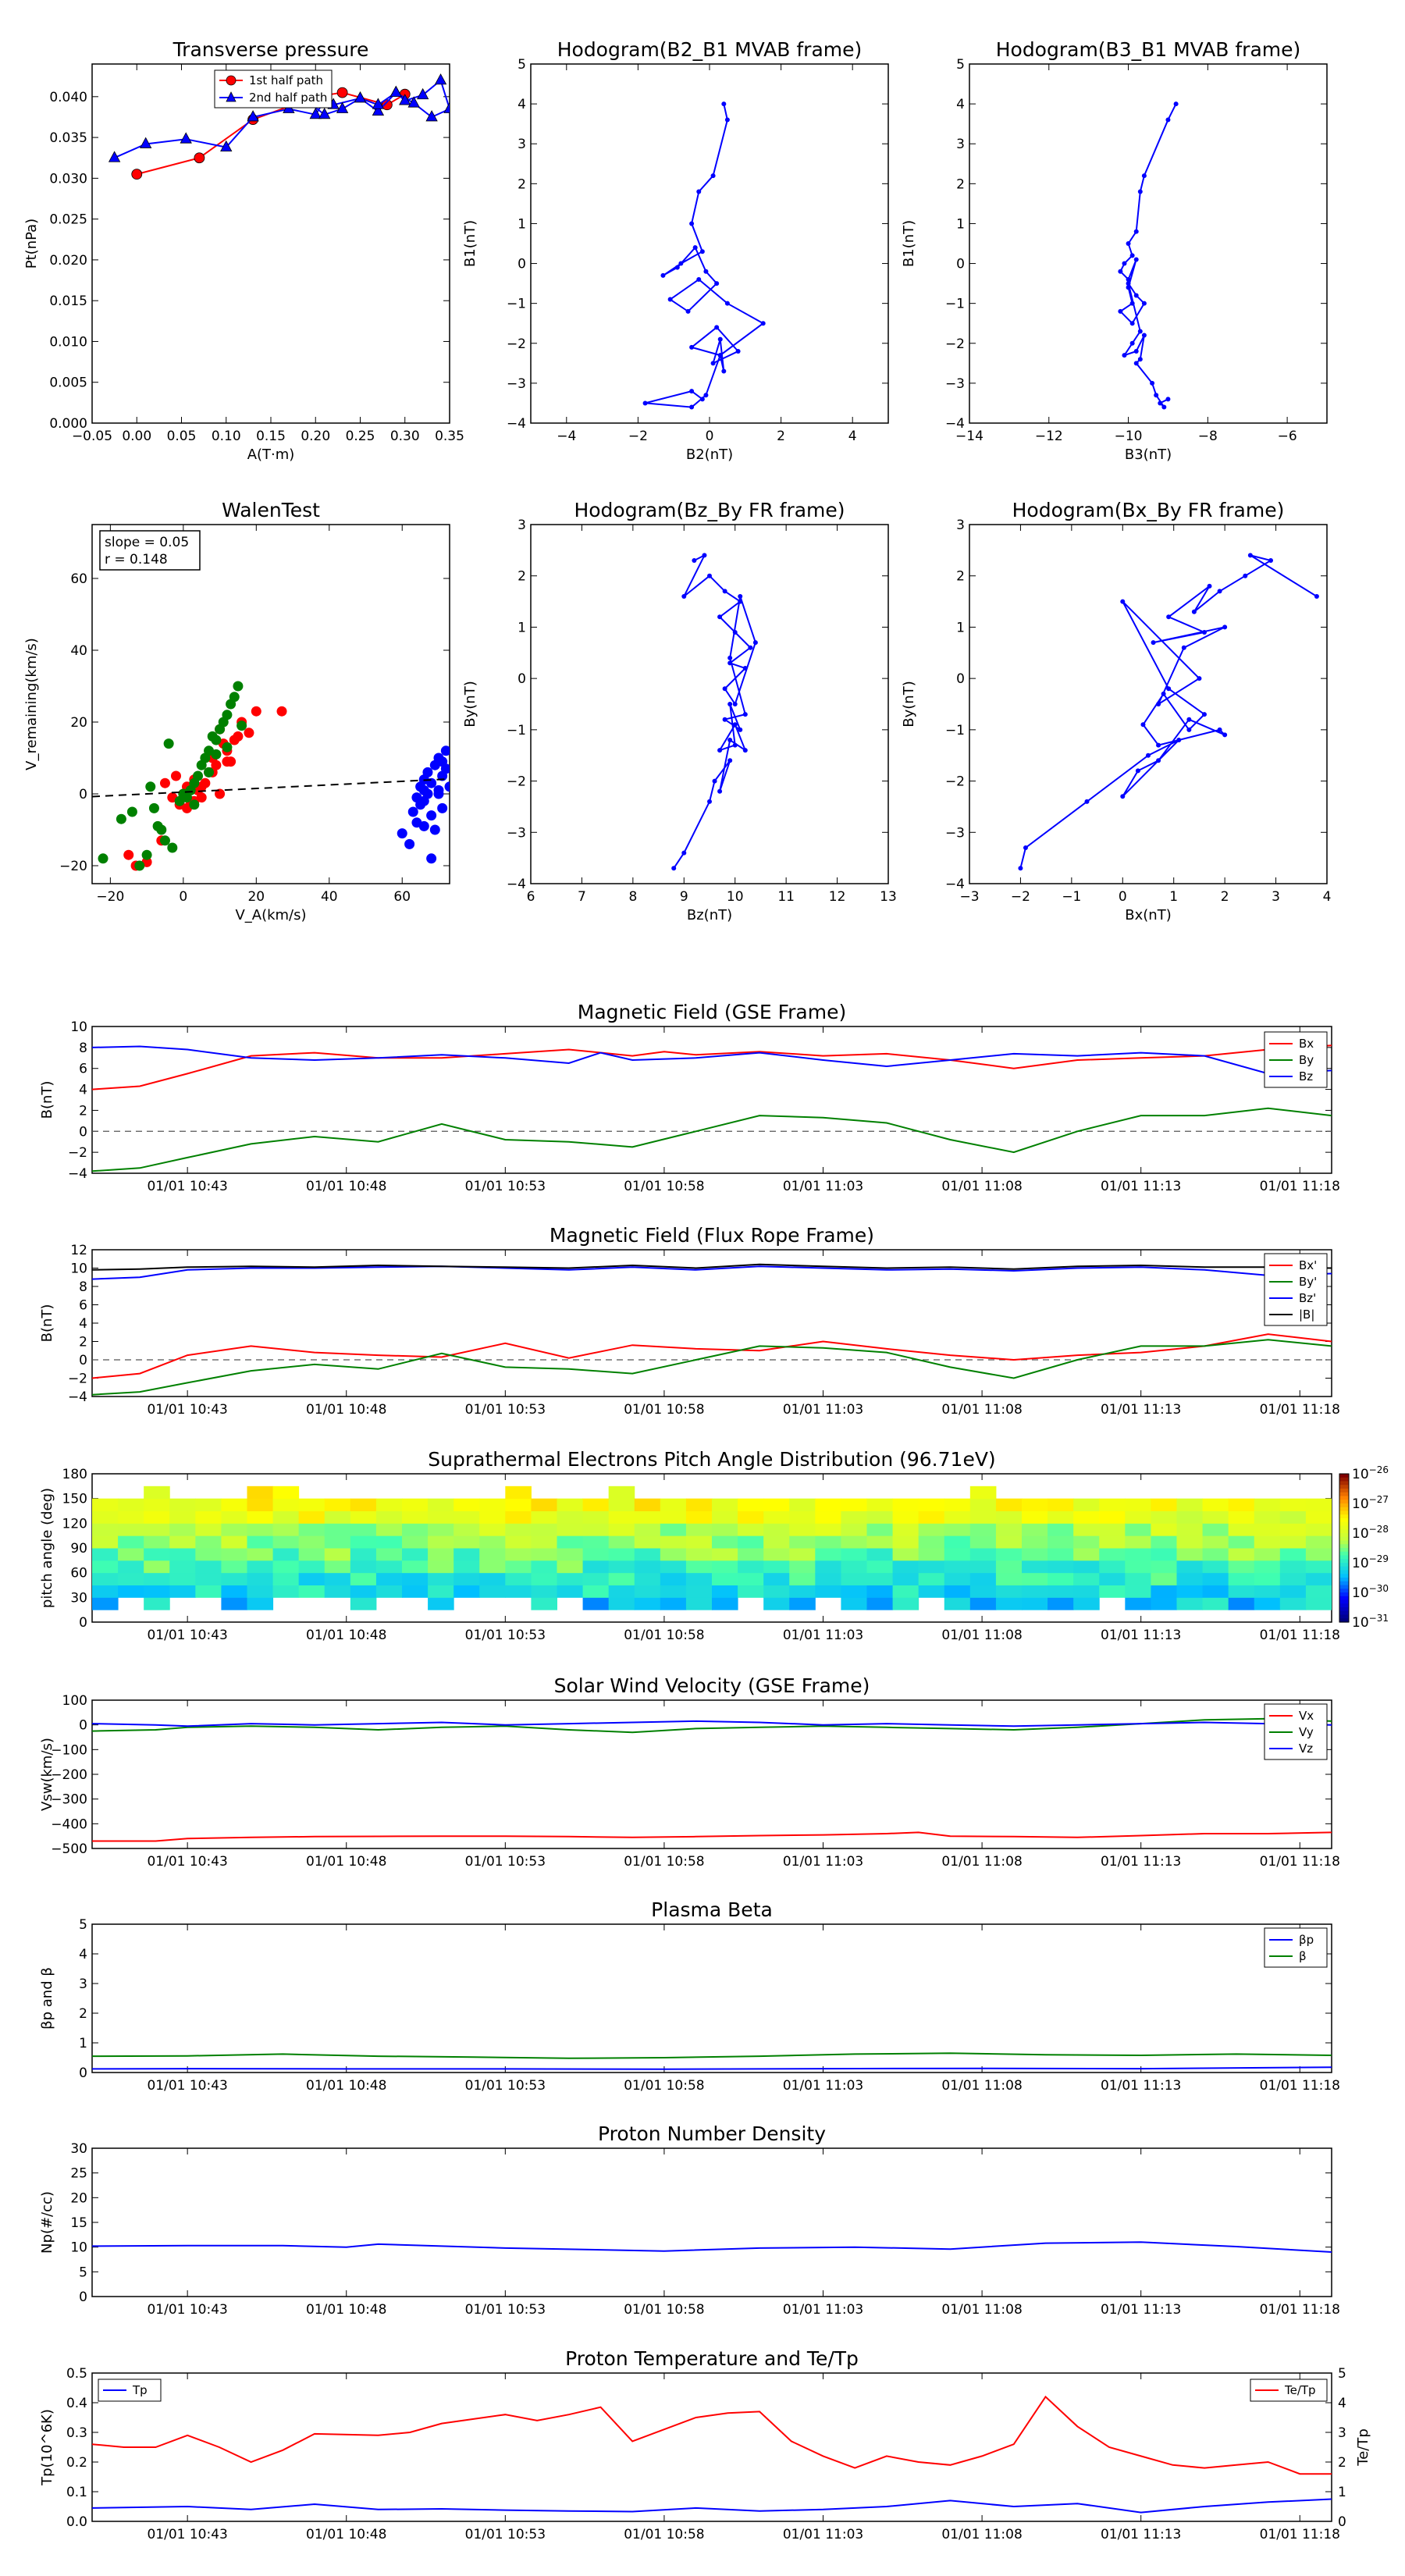 The height and width of the screenshot is (2576, 1405). I want to click on y-tick-label: 0.015, so click(68, 301).